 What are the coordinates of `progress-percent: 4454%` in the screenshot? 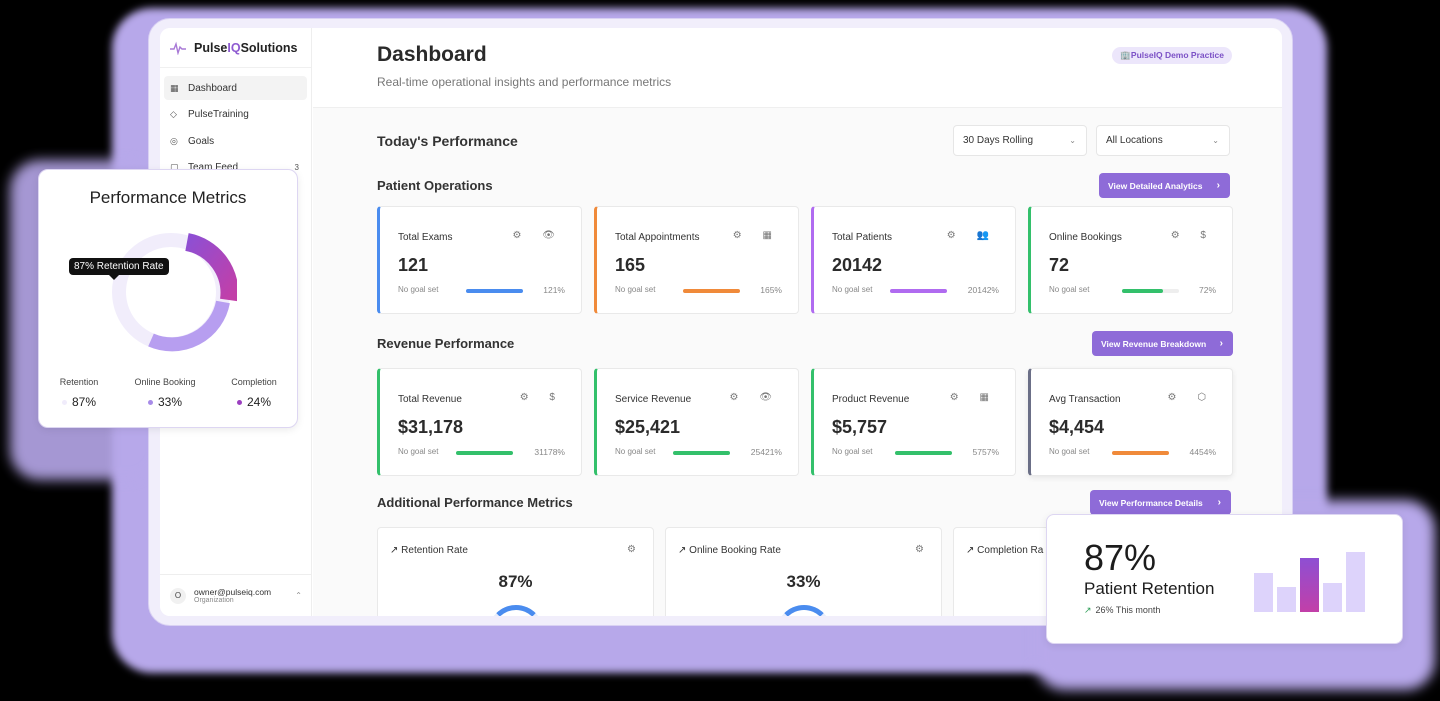 It's located at (1202, 452).